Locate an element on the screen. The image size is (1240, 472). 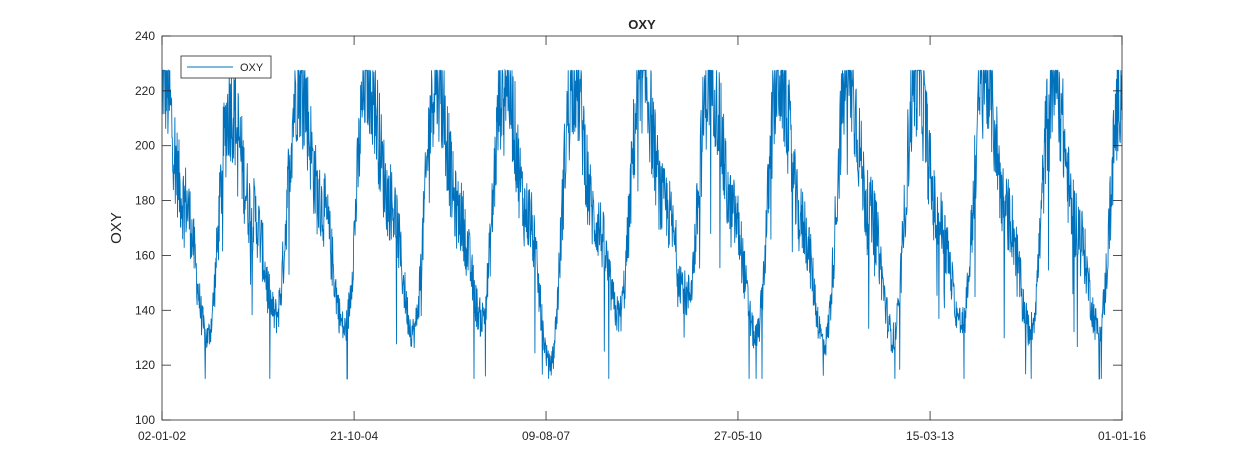
y-tick-label: 120 is located at coordinates (145, 365).